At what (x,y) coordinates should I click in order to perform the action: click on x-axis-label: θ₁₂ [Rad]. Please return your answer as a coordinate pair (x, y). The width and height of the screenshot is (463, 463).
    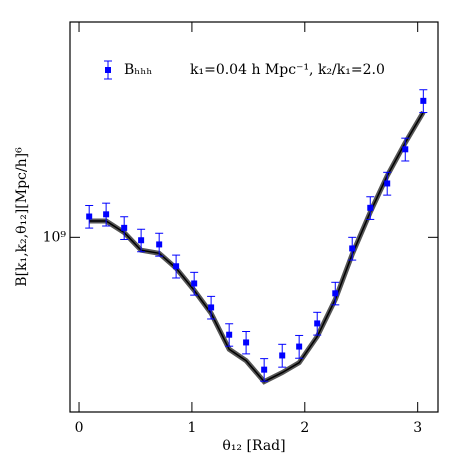
    Looking at the image, I should click on (253, 446).